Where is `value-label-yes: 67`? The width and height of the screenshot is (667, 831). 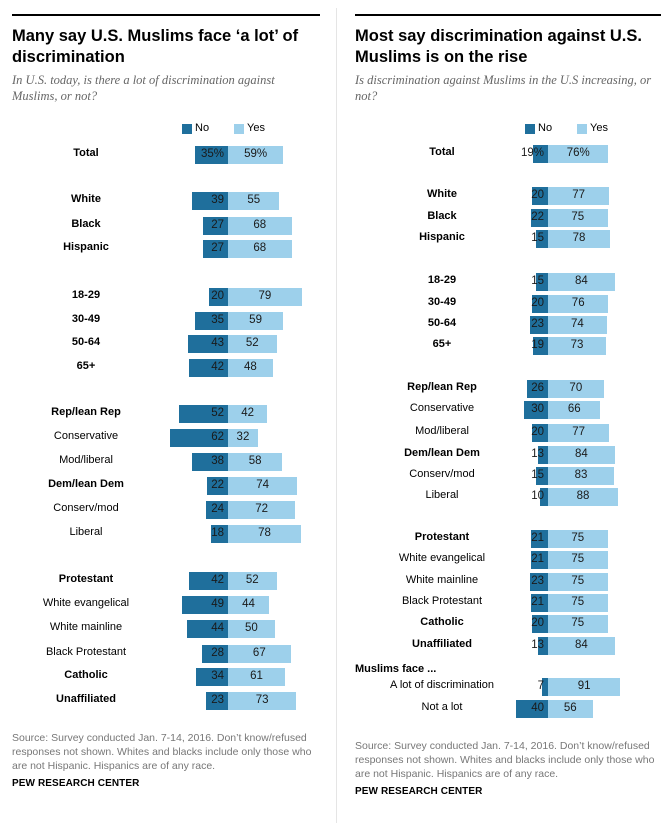
value-label-yes: 67 is located at coordinates (259, 653).